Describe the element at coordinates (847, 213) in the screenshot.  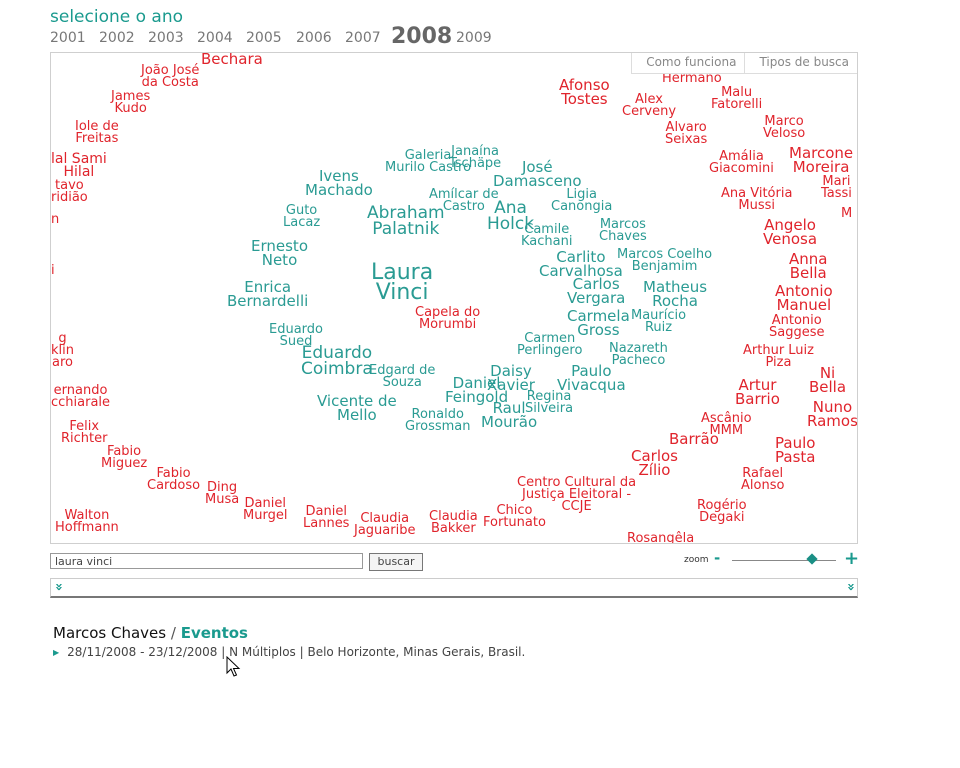
I see `cloud-term: M` at that location.